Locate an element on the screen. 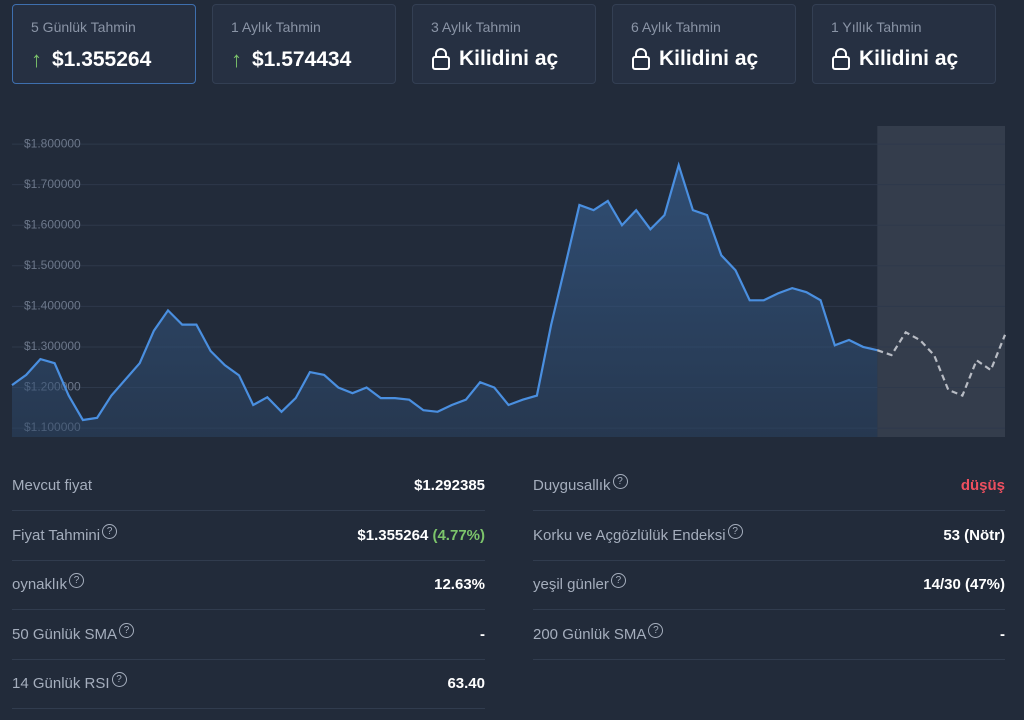 The height and width of the screenshot is (720, 1024). stat-row: Korku ve Açgözlülük Endeksi? 53 (Nötr) is located at coordinates (769, 536).